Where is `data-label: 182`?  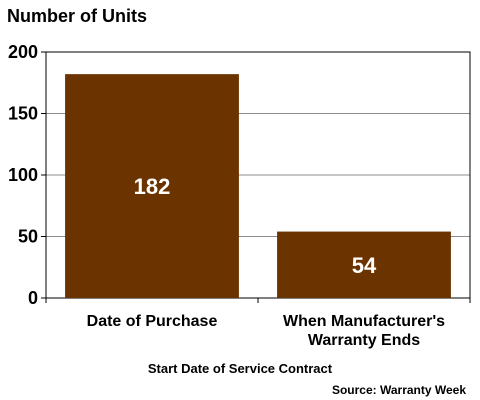
data-label: 182 is located at coordinates (152, 186).